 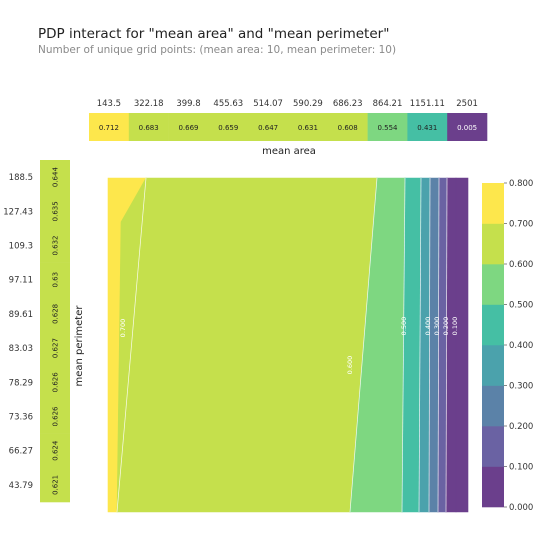 I want to click on top-grid-label: 143.5, so click(x=109, y=104).